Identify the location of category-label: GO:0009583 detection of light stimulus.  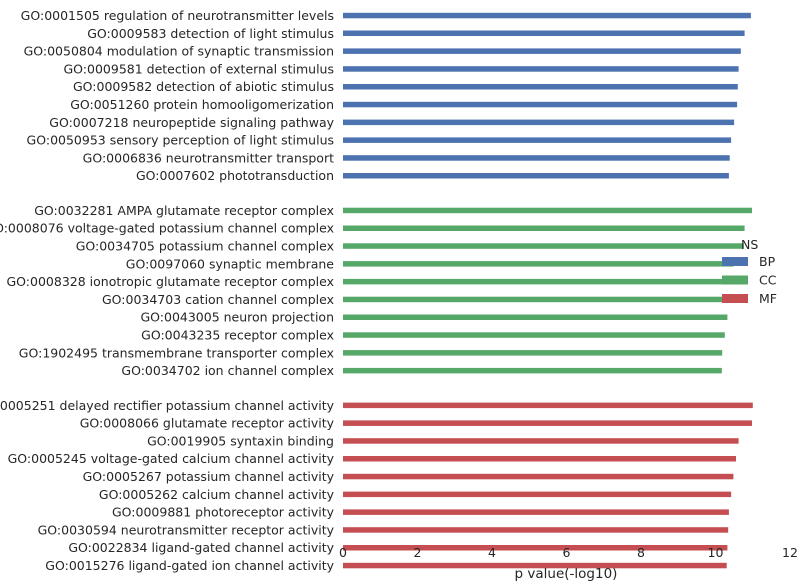
(210, 33).